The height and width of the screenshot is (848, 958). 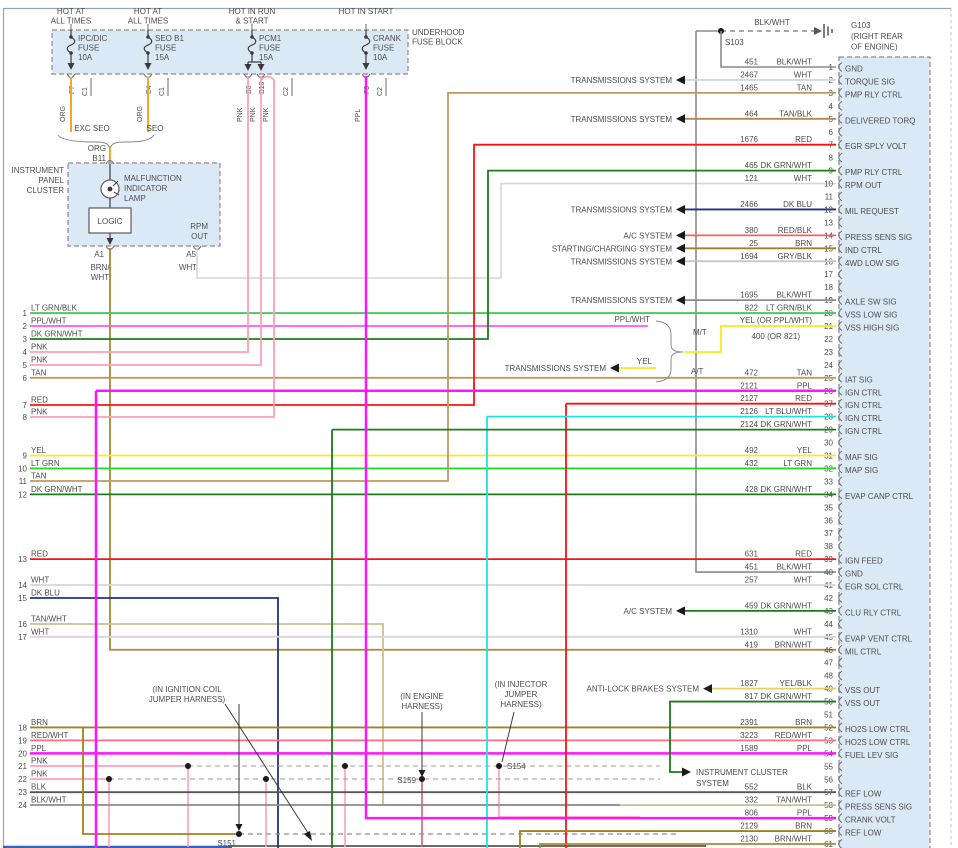 What do you see at coordinates (22, 468) in the screenshot?
I see `left-row-number: 10` at bounding box center [22, 468].